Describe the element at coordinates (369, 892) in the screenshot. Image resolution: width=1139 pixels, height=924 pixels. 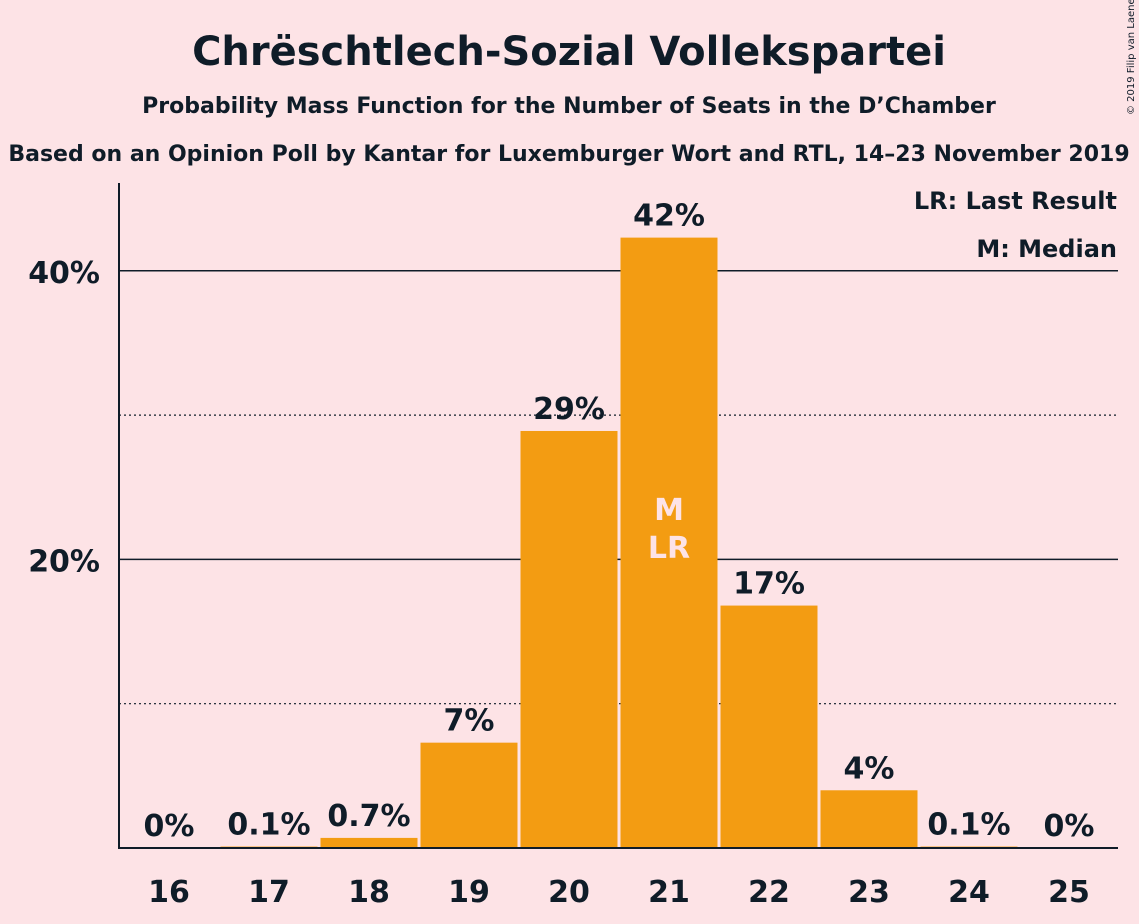
I see `x-tick-label: 18` at that location.